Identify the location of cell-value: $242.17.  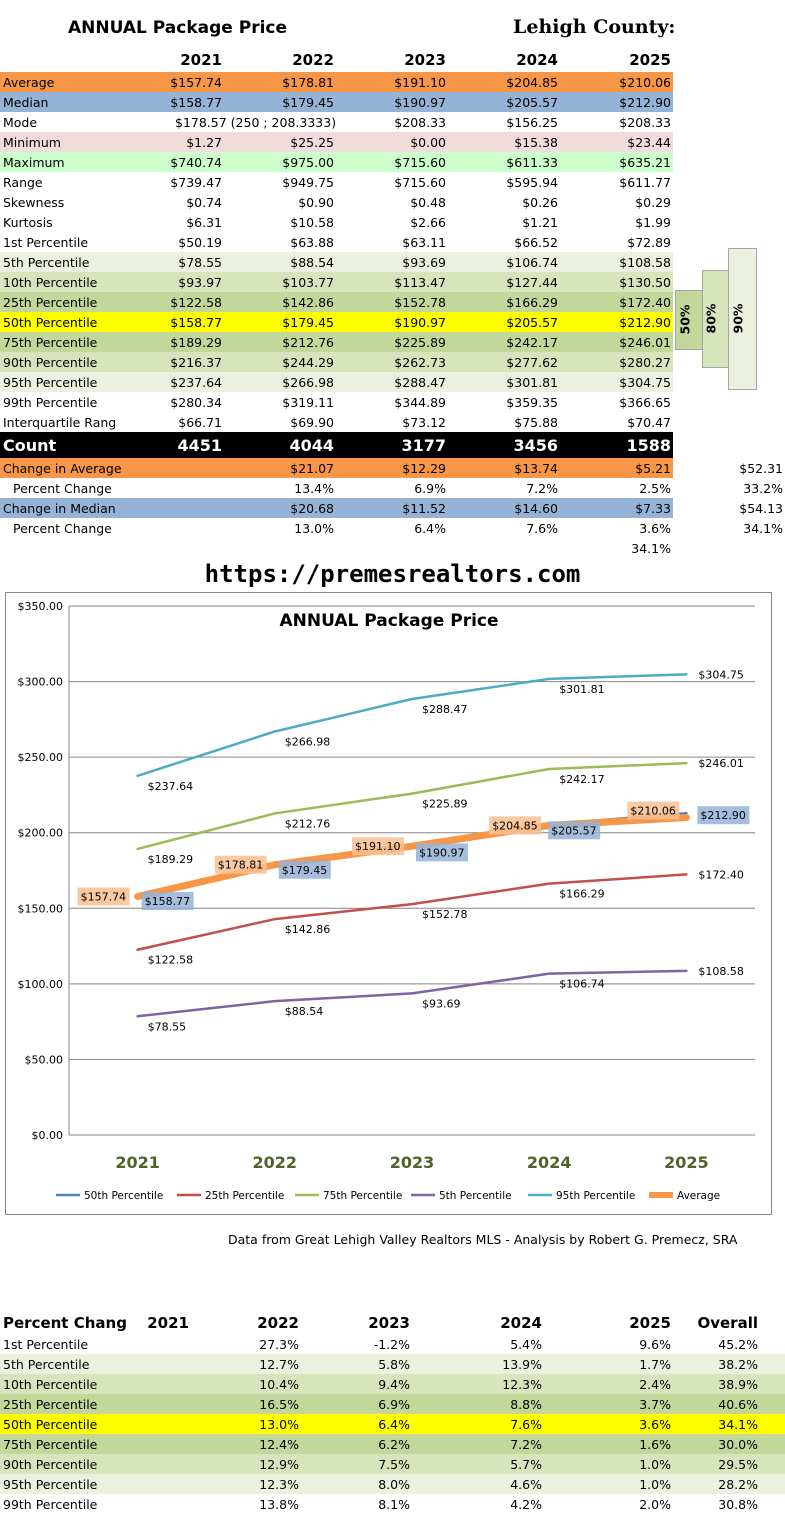
(532, 342).